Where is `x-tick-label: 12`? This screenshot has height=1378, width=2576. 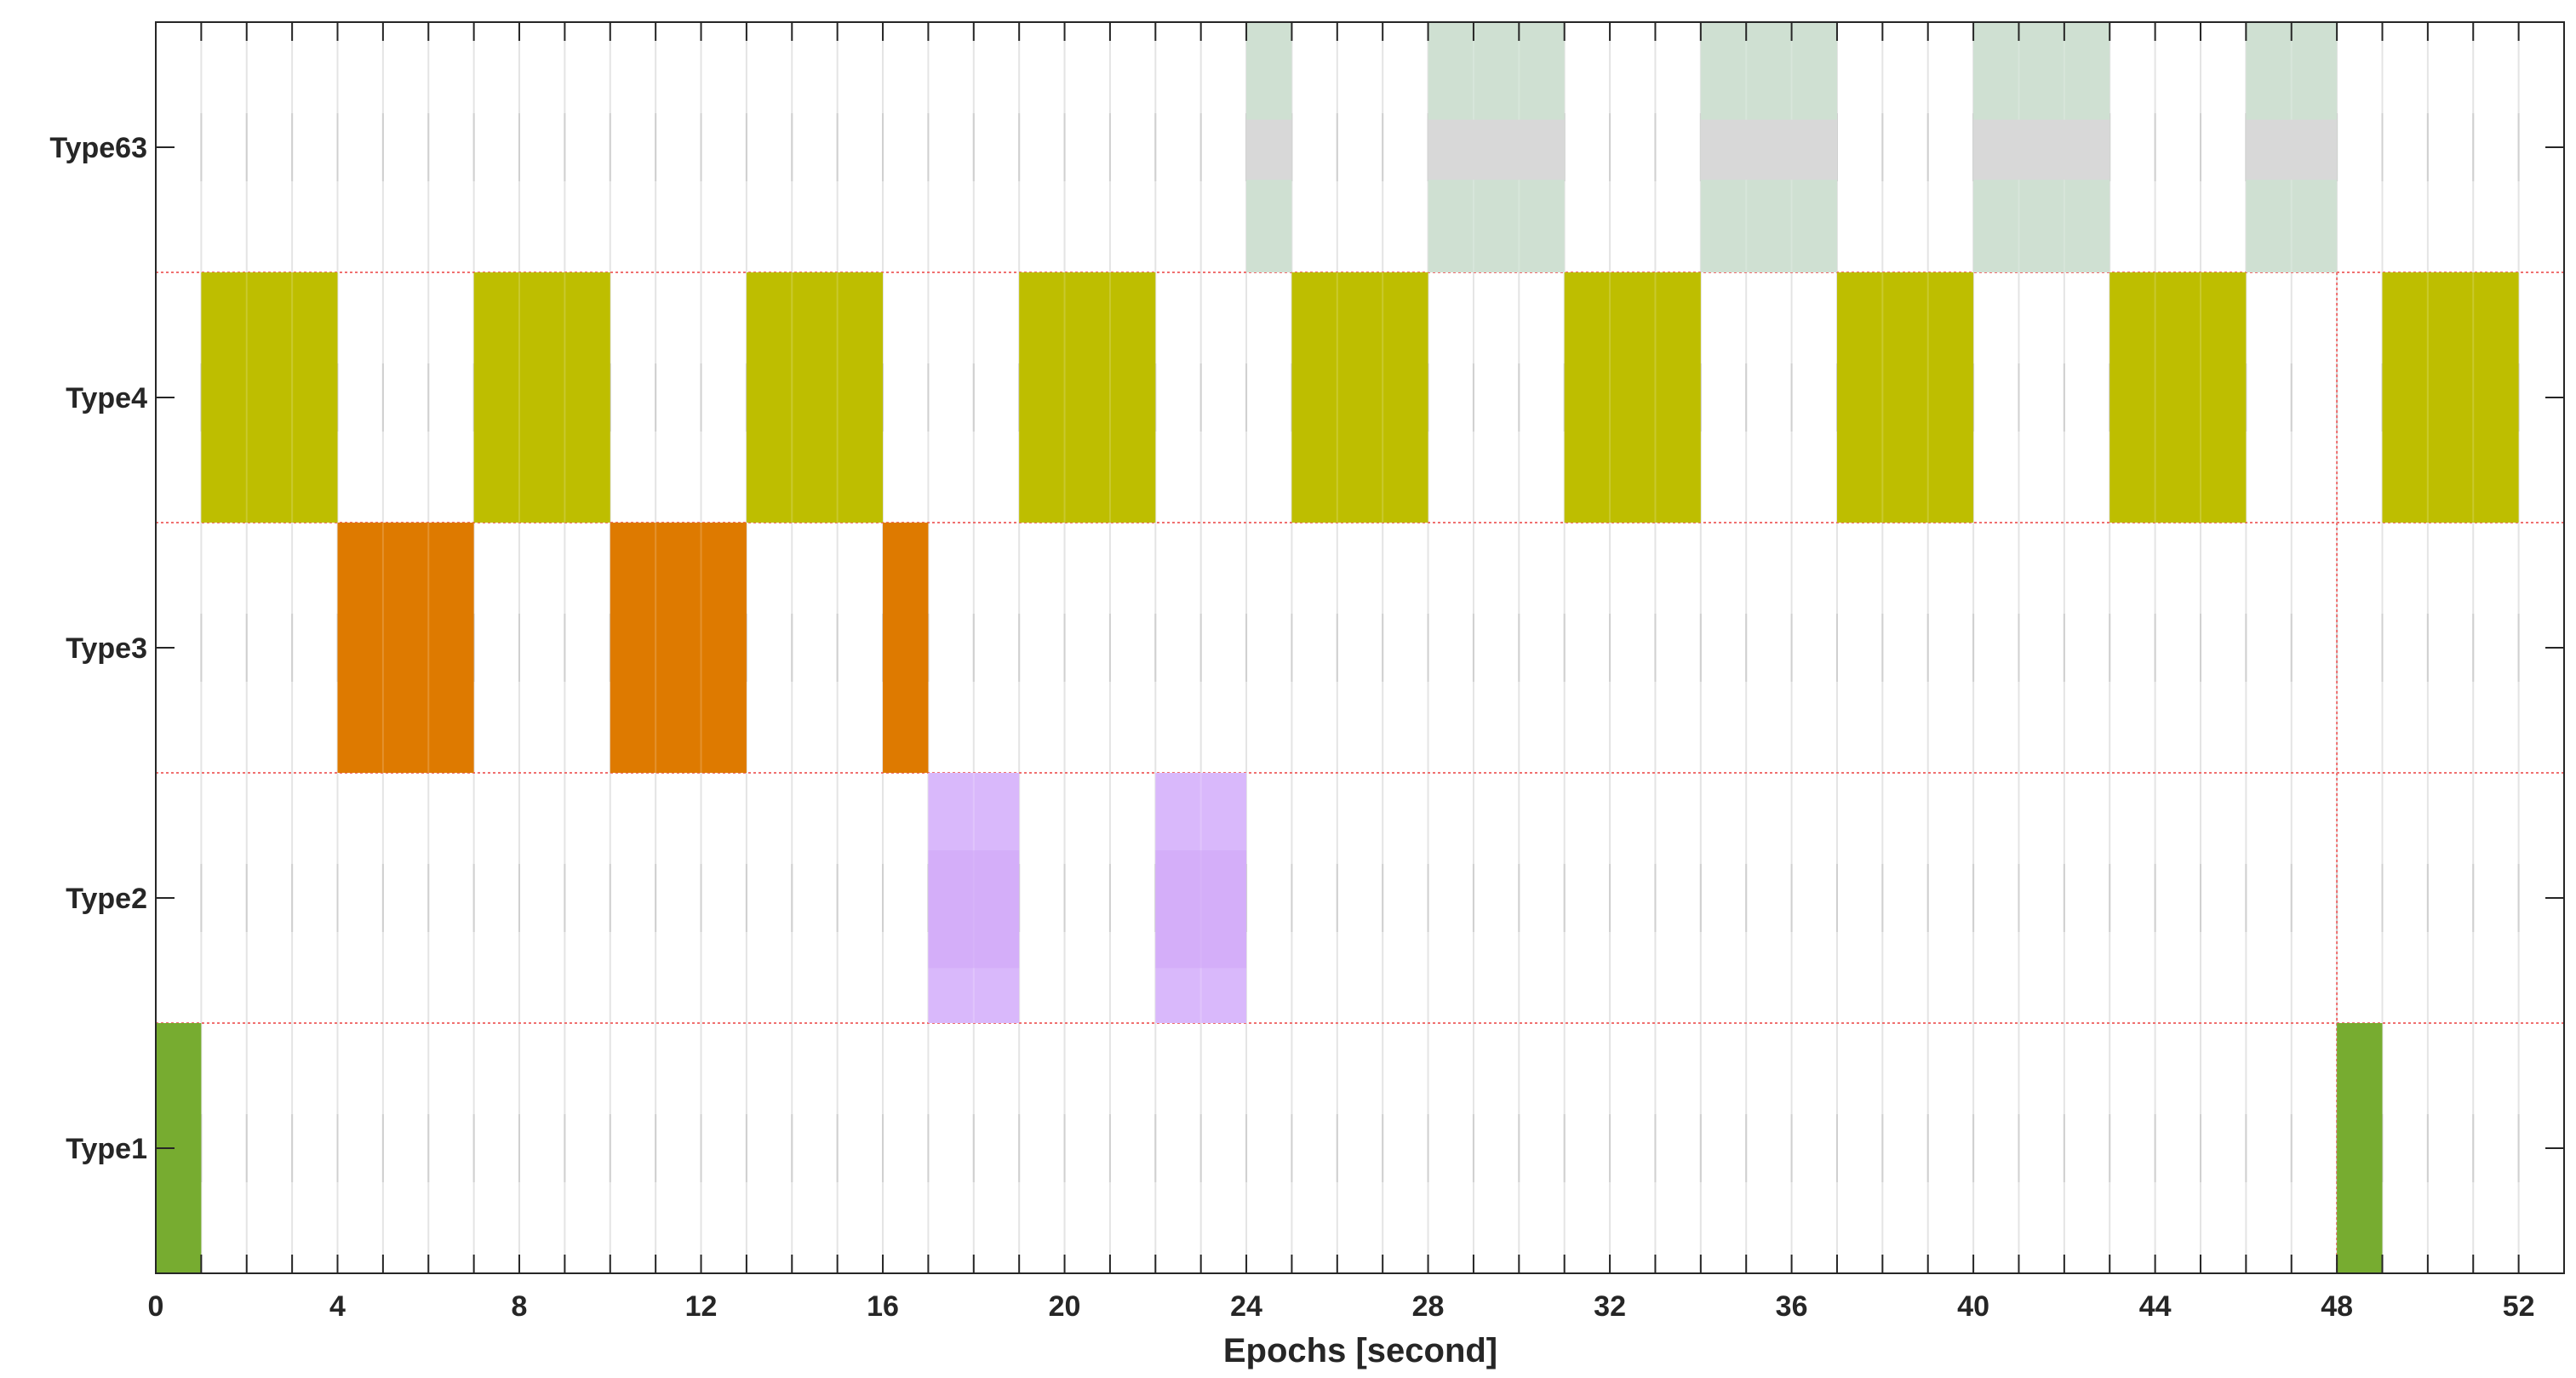
x-tick-label: 12 is located at coordinates (701, 1306).